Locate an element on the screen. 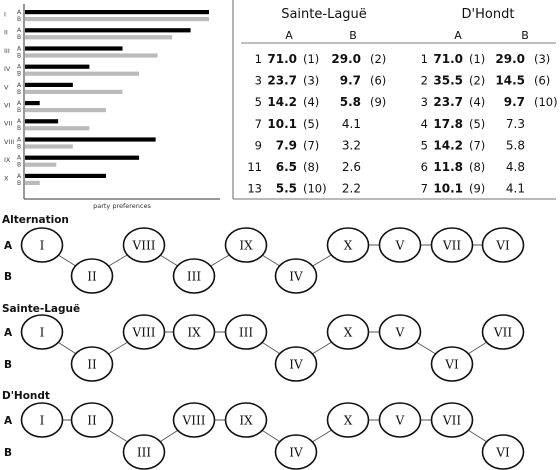  quotient-a: 7.9 is located at coordinates (286, 145).